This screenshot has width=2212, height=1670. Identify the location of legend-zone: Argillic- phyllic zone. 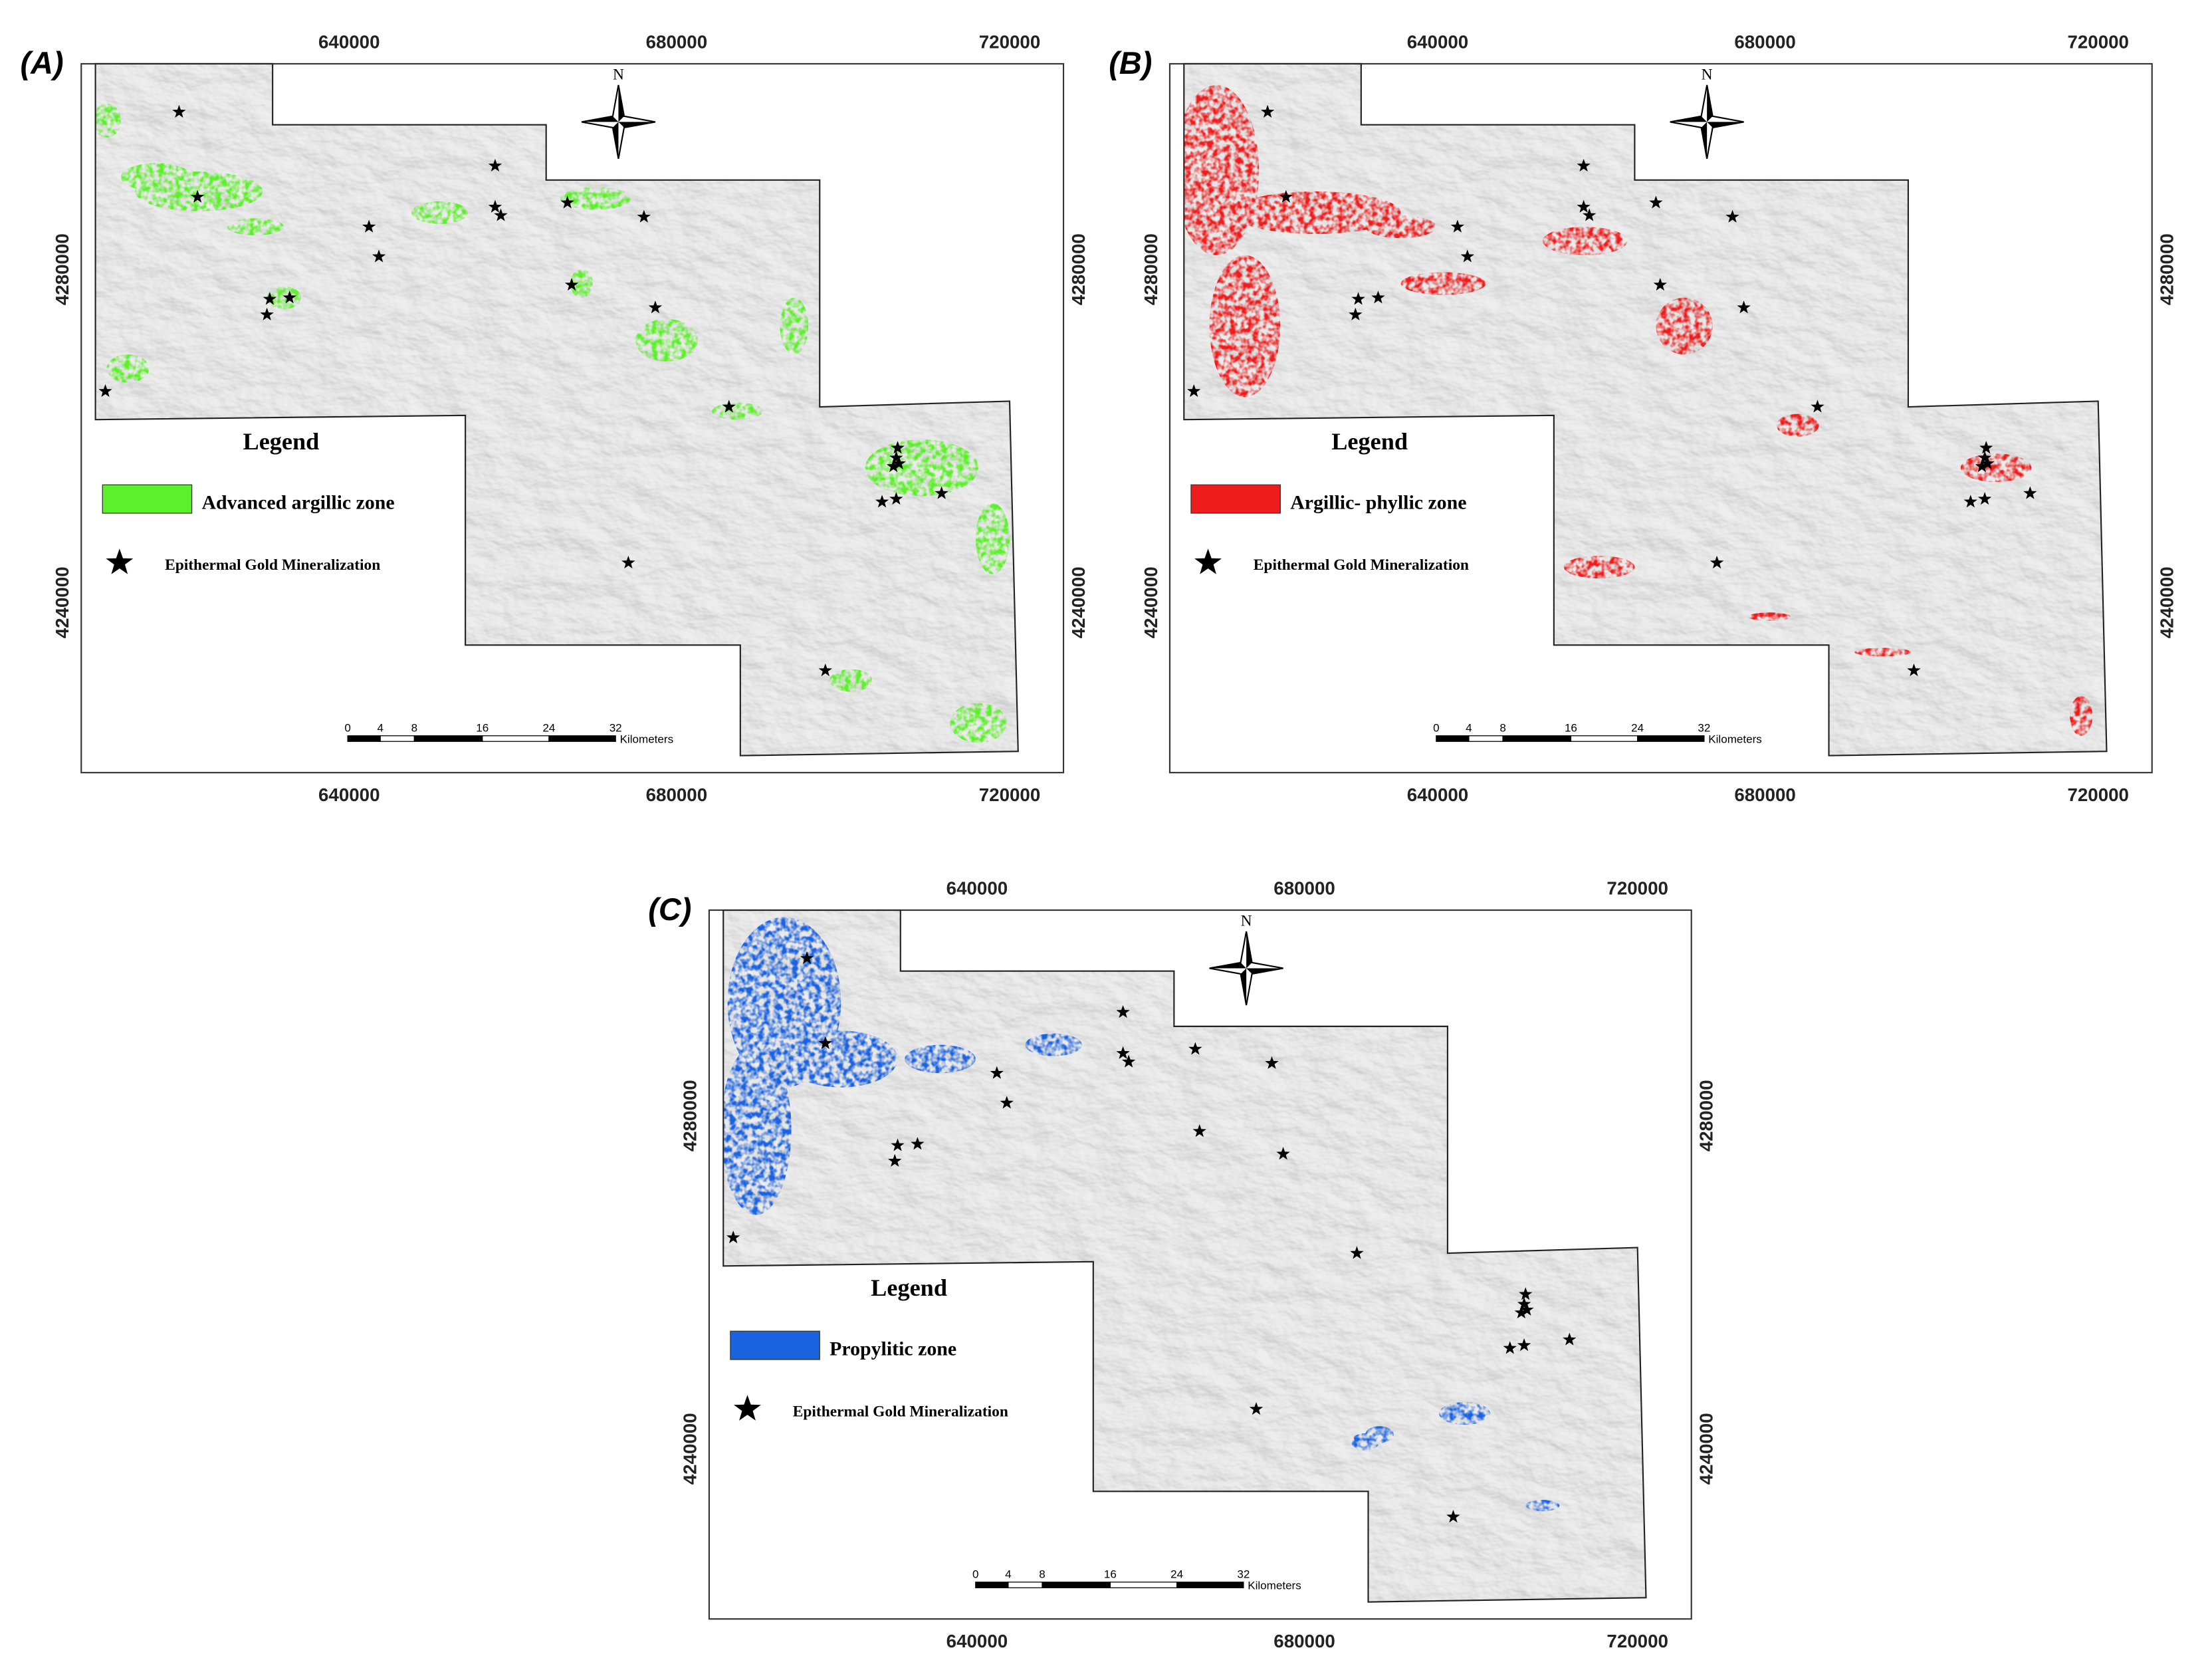
(1378, 503).